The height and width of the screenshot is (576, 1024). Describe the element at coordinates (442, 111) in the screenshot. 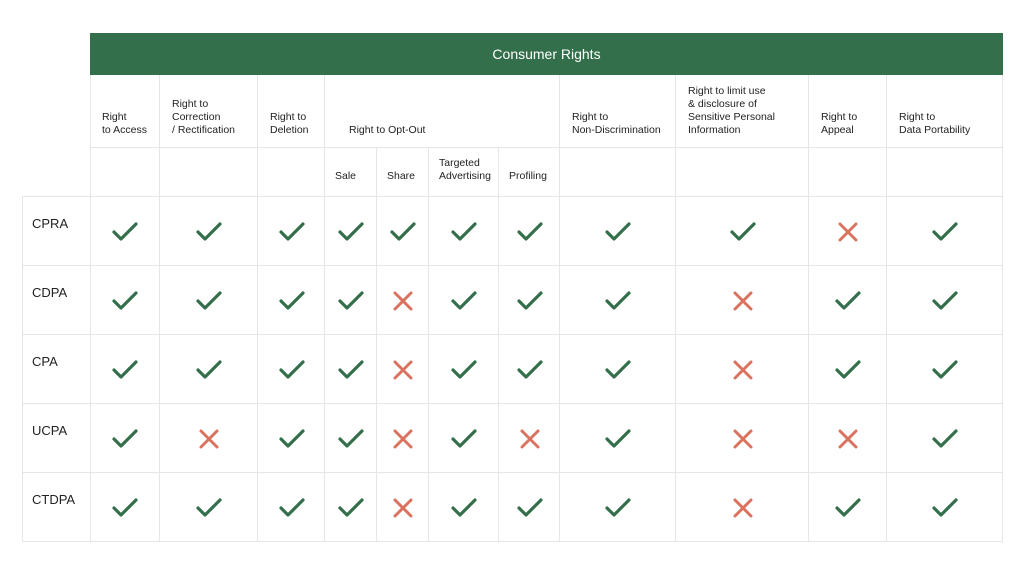

I see `column-header: Right to Opt-Out` at that location.